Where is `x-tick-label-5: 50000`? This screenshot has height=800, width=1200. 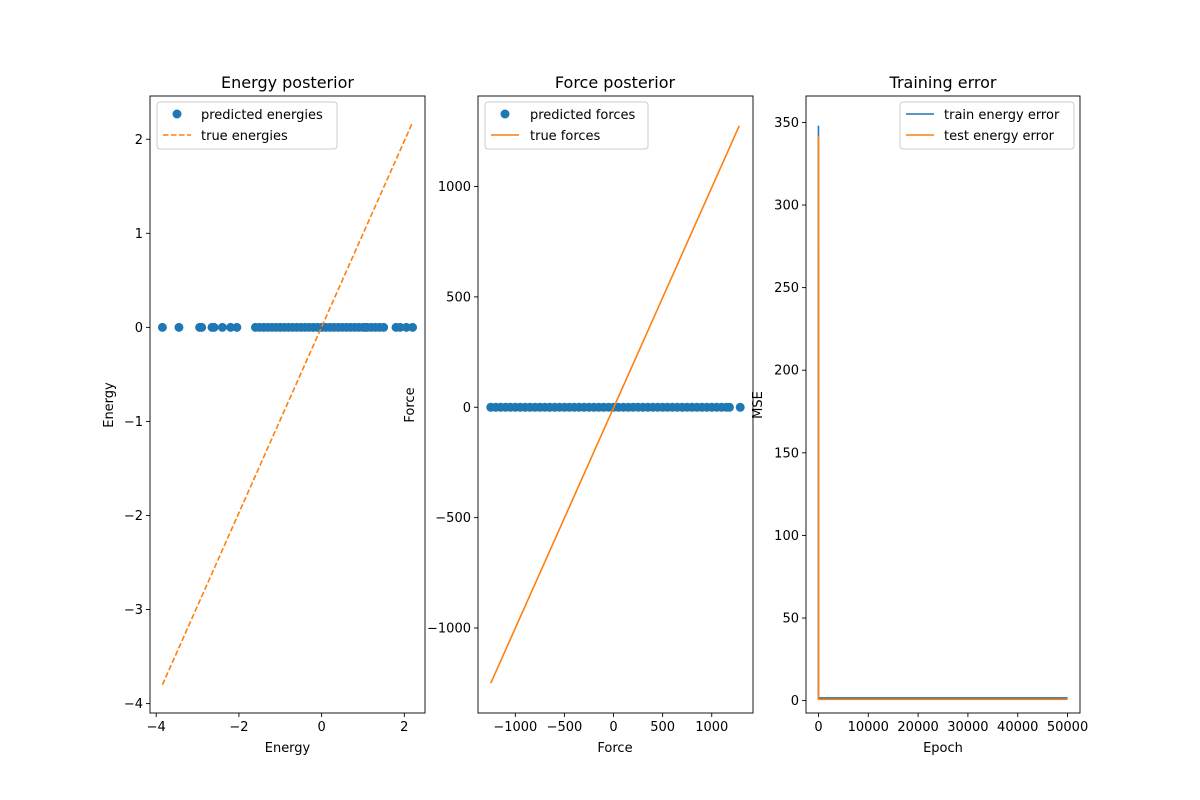
x-tick-label-5: 50000 is located at coordinates (1067, 727).